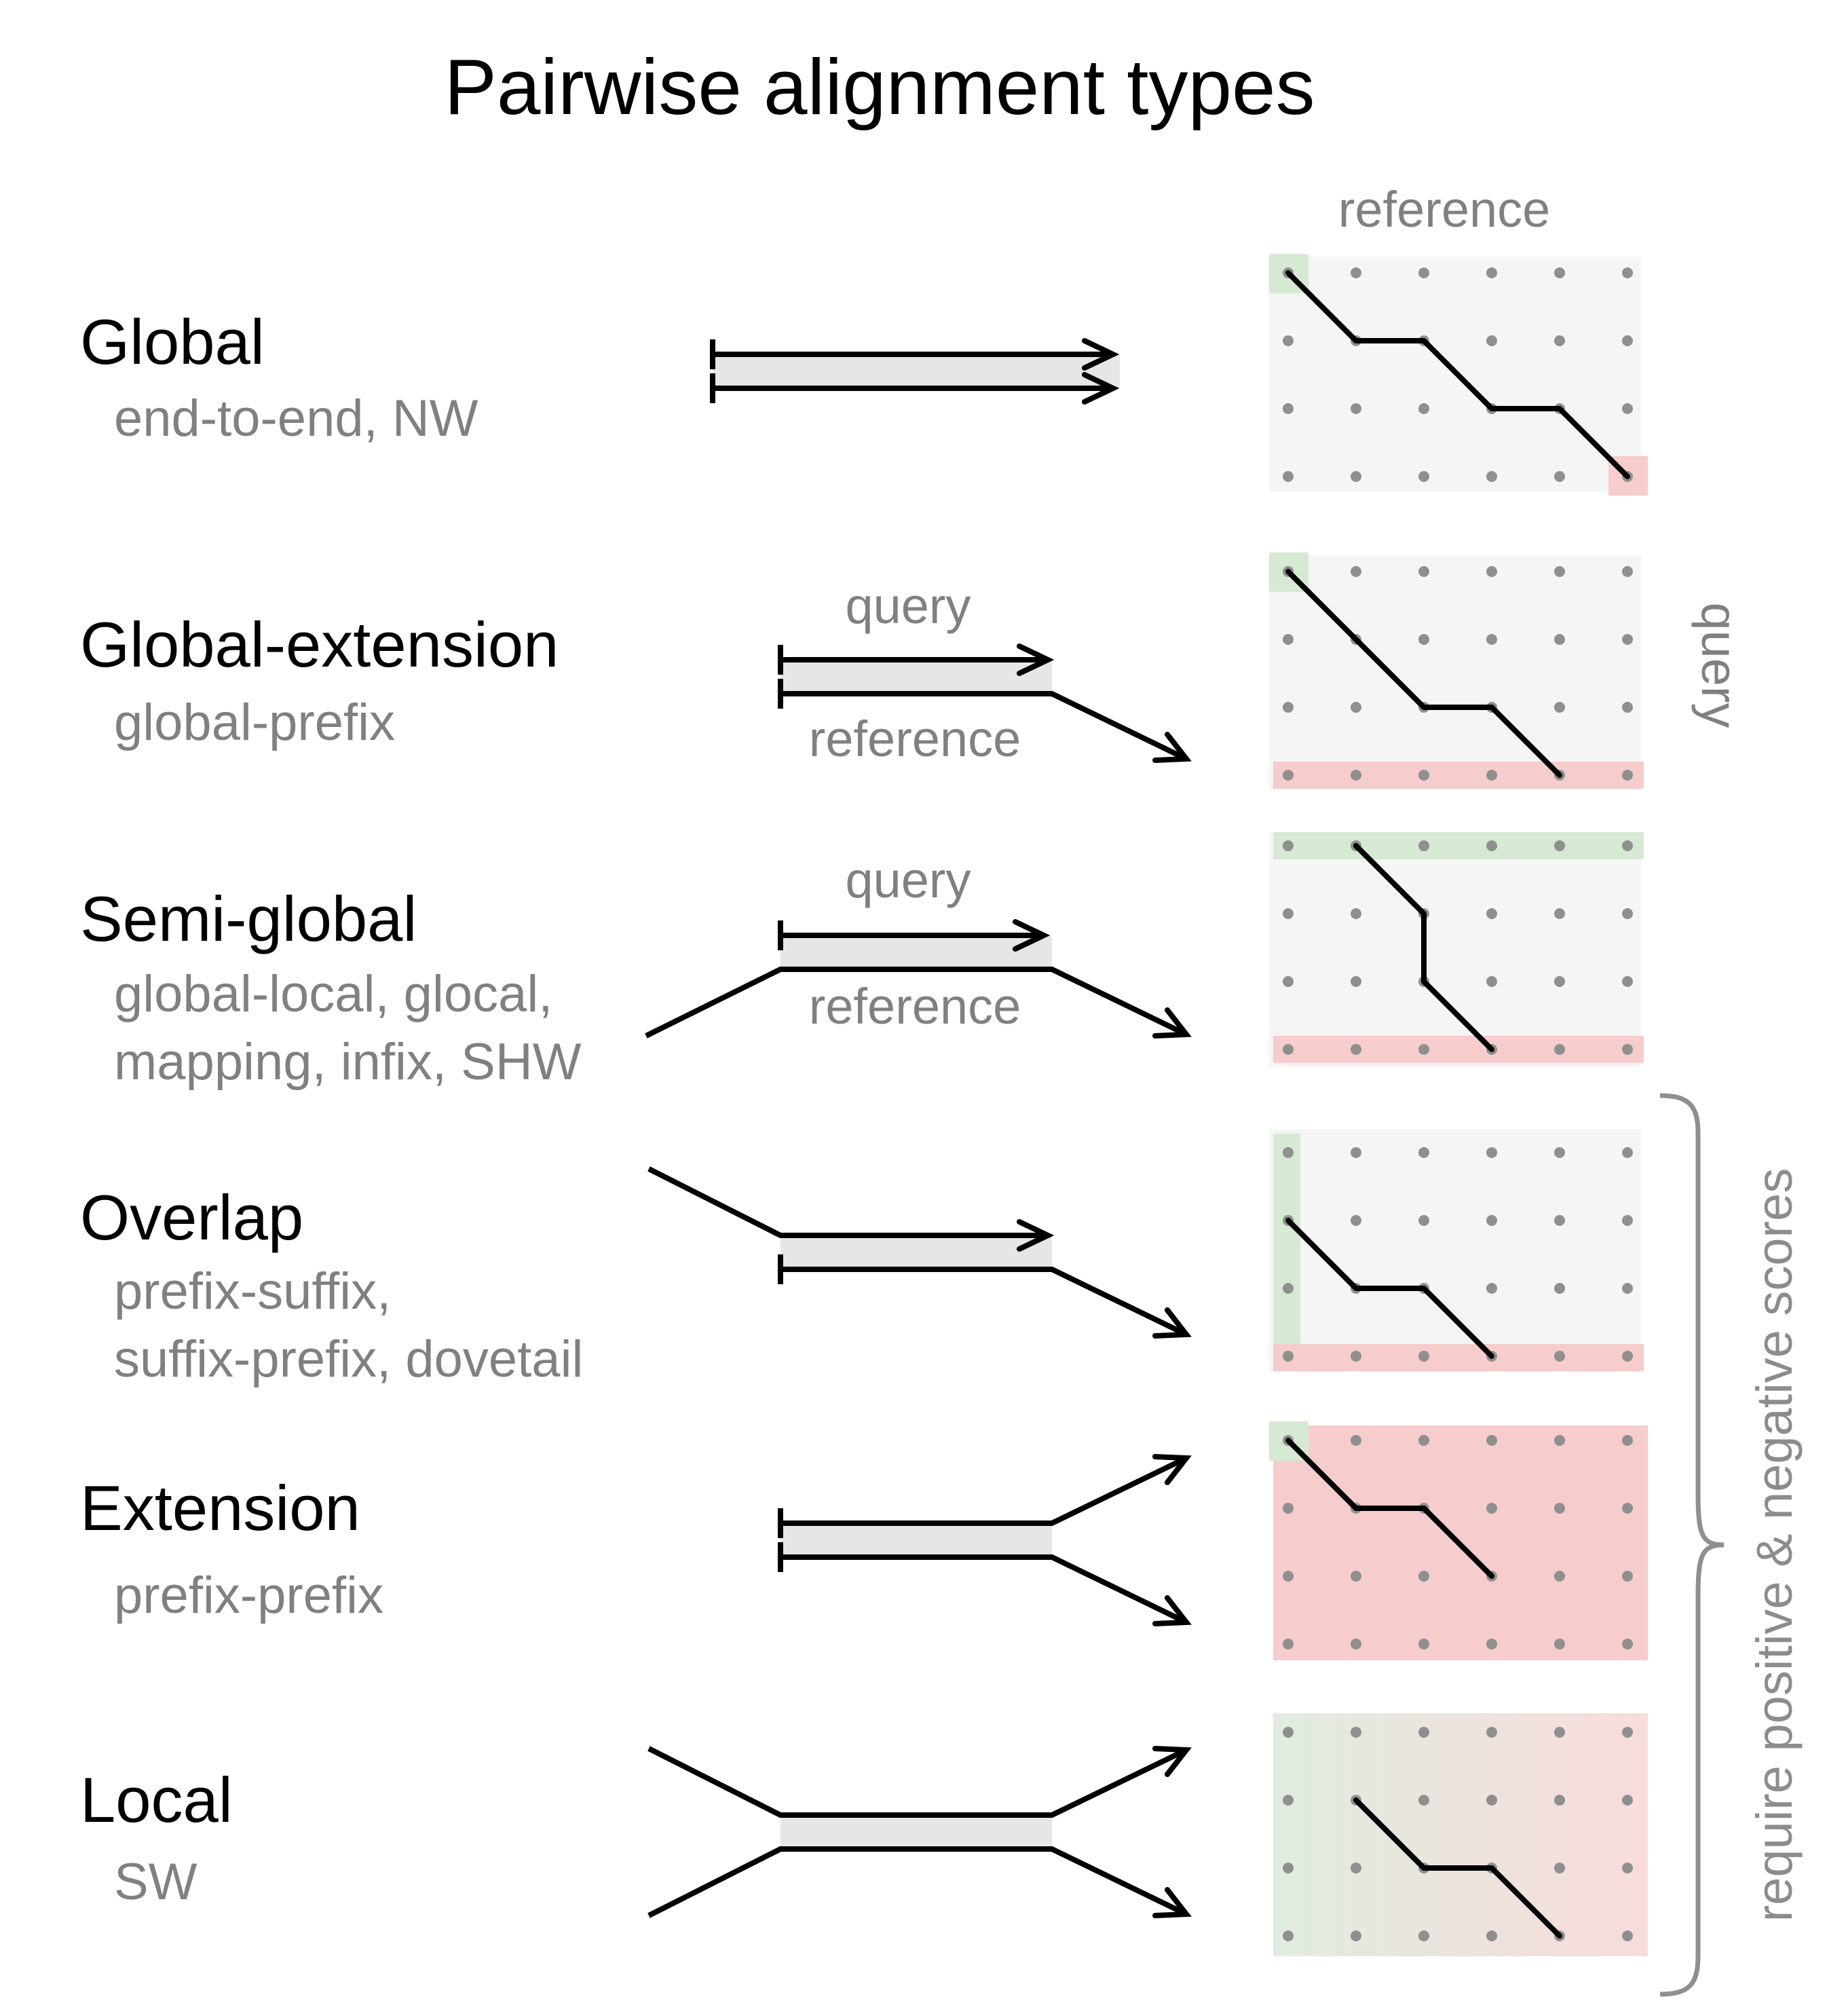  What do you see at coordinates (333, 994) in the screenshot?
I see `row-alt-names-semi-global-1: global-local, glocal,` at bounding box center [333, 994].